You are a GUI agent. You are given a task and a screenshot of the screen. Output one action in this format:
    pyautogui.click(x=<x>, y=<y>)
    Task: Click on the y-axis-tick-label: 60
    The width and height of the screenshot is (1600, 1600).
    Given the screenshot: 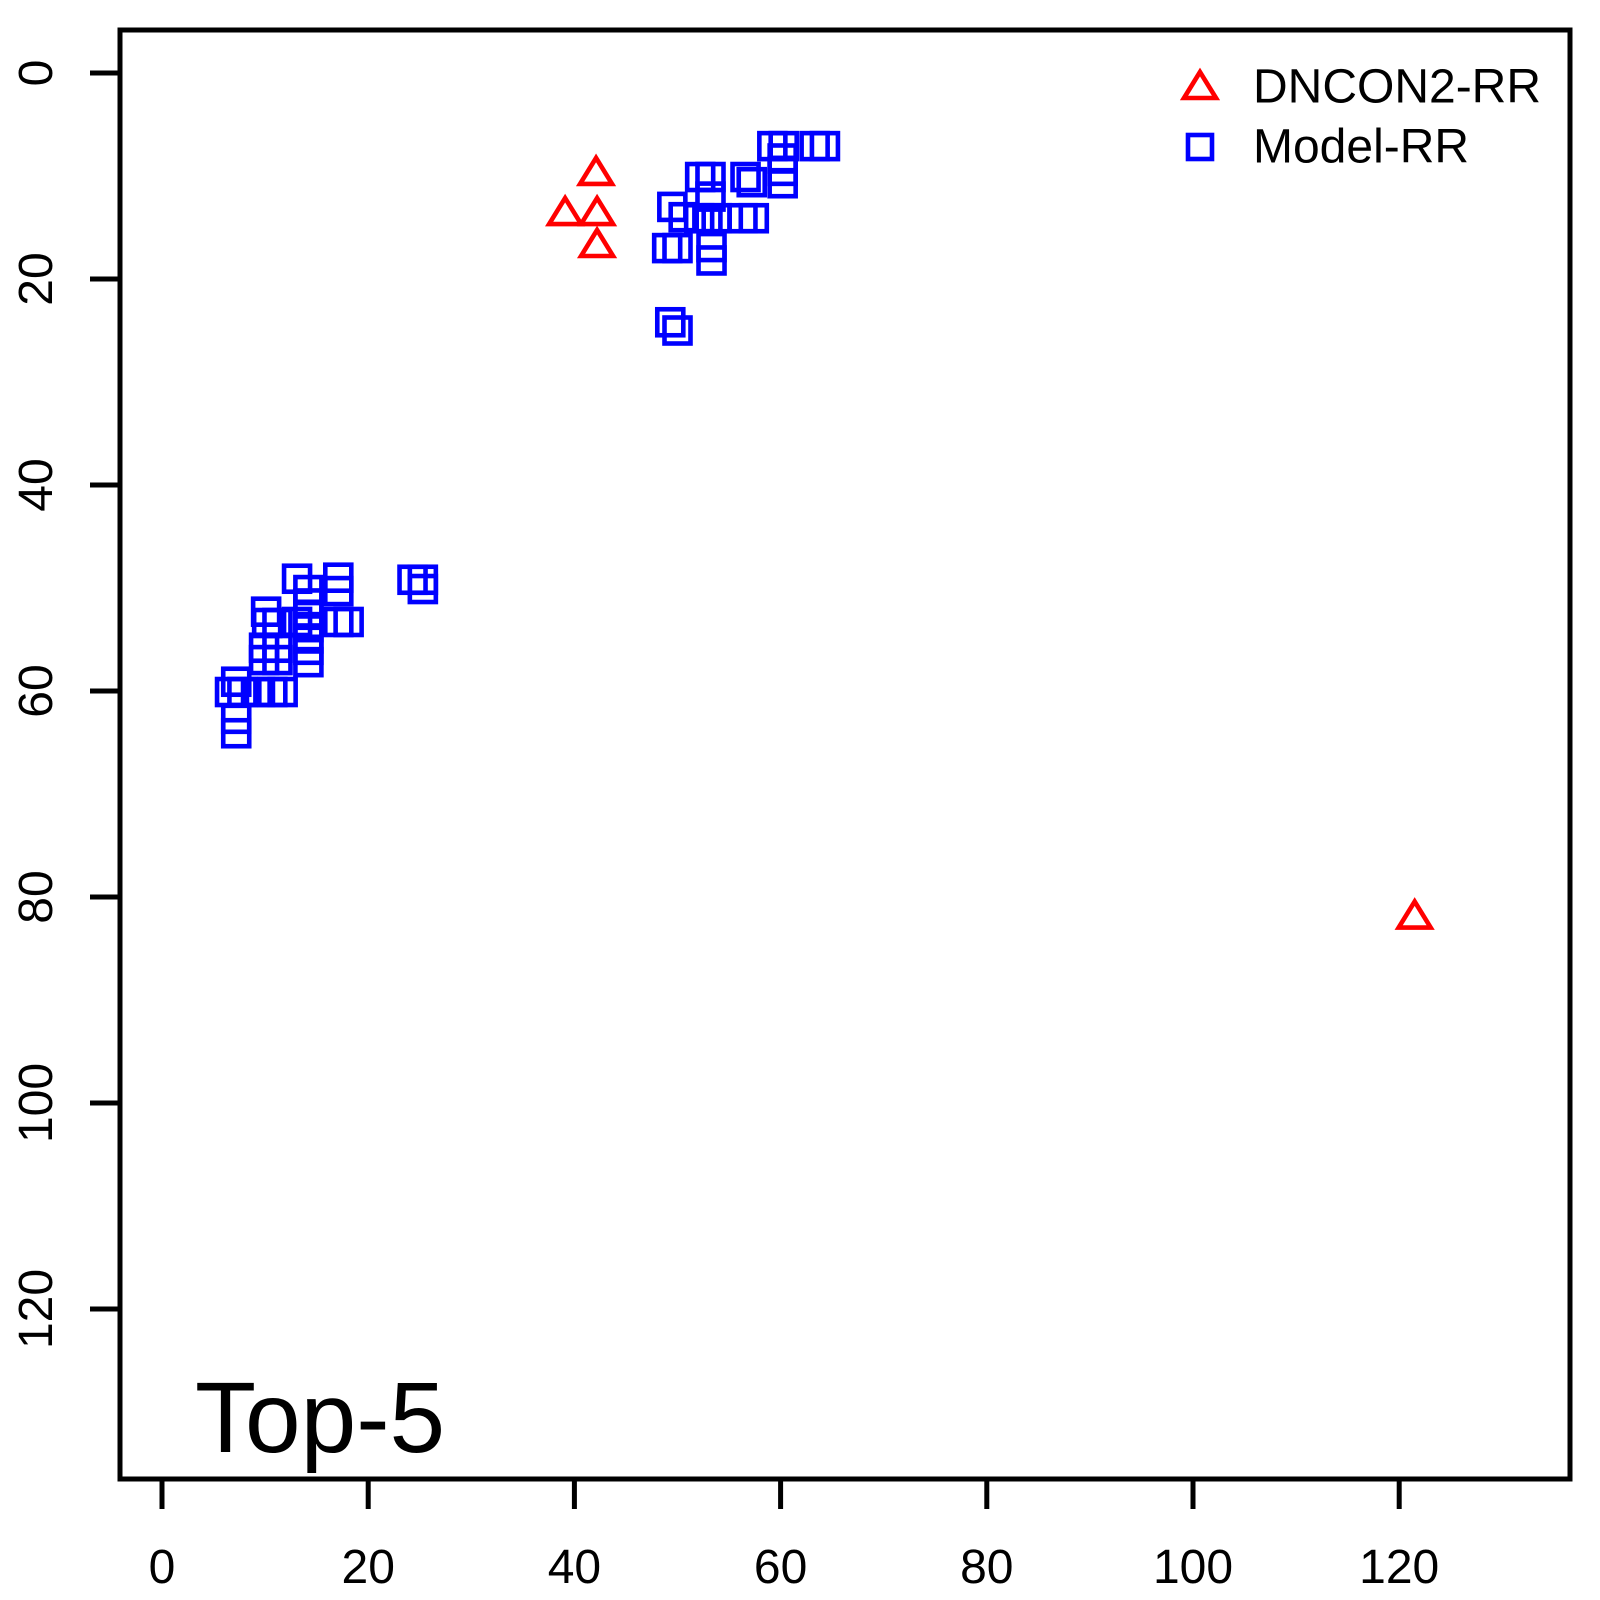 What is the action you would take?
    pyautogui.click(x=36, y=690)
    